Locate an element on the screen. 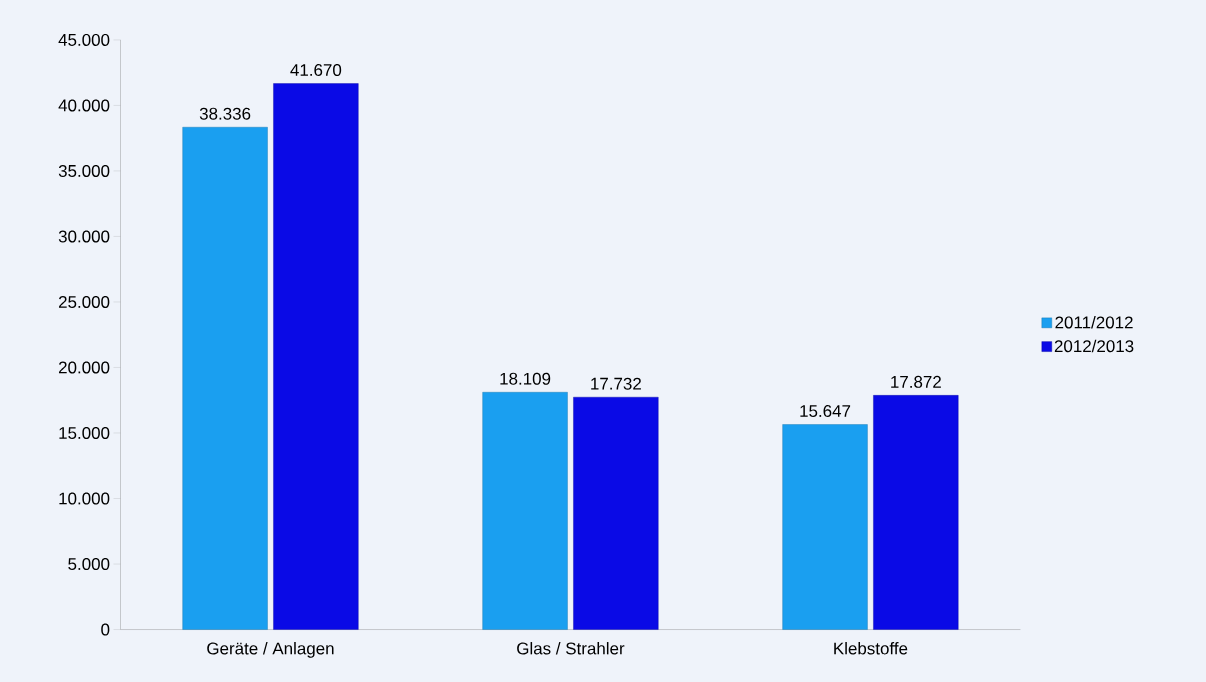  x-tick-label: Glas / Strahler is located at coordinates (571, 648).